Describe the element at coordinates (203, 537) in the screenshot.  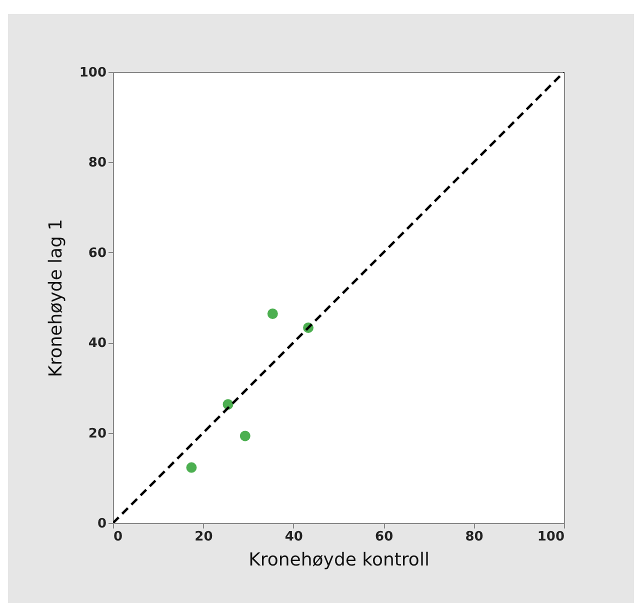
I see `x-tick-label: 20` at that location.